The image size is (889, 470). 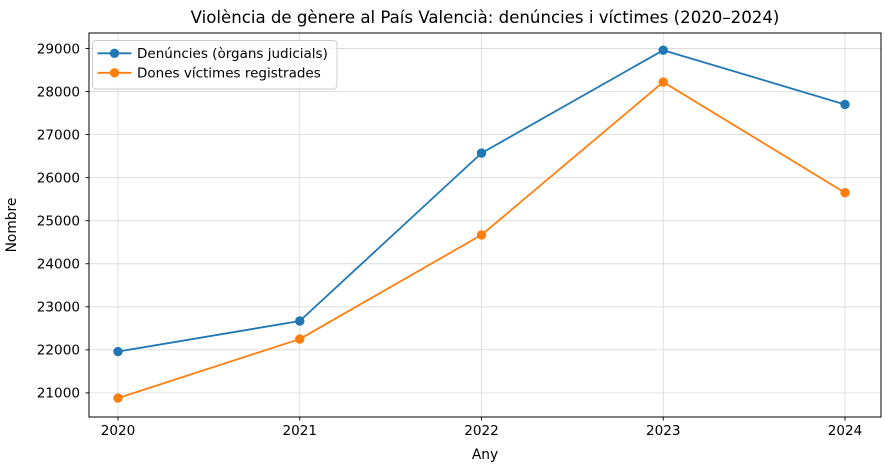 What do you see at coordinates (58, 351) in the screenshot?
I see `y-tick-label-22000: 22000` at bounding box center [58, 351].